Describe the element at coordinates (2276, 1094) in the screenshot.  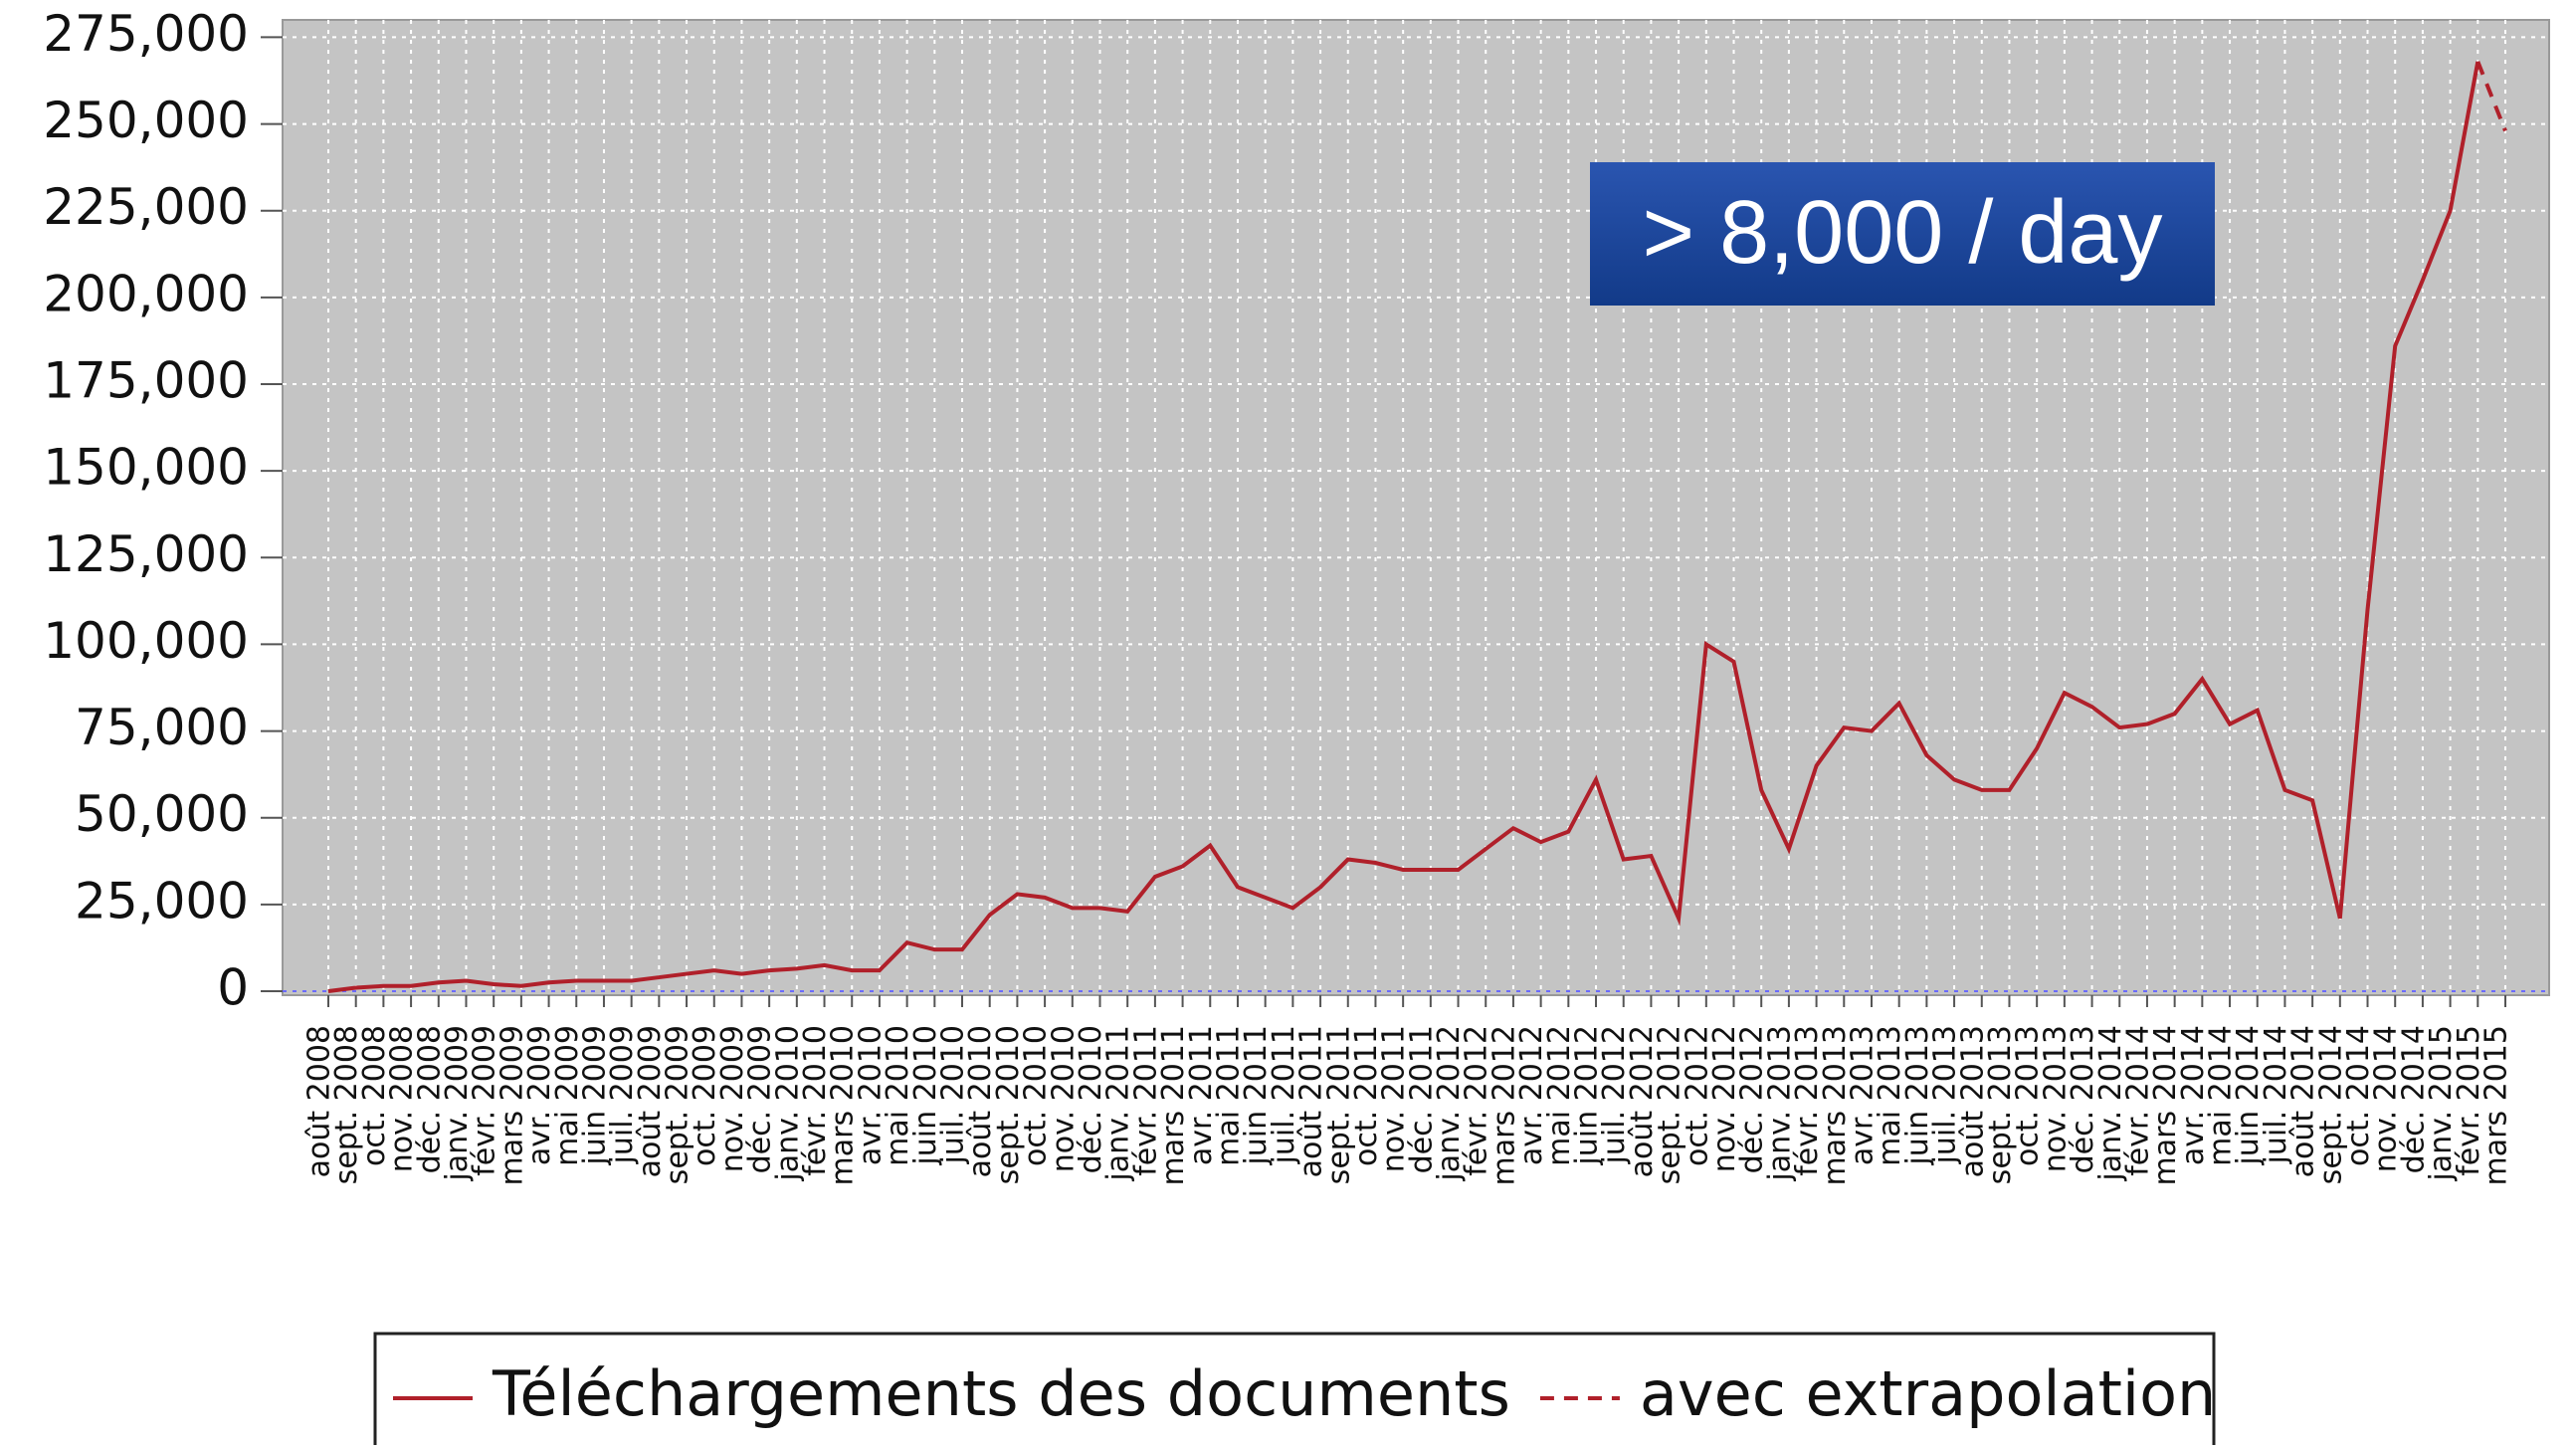
I see `x-tick-label: juil. 2014` at that location.